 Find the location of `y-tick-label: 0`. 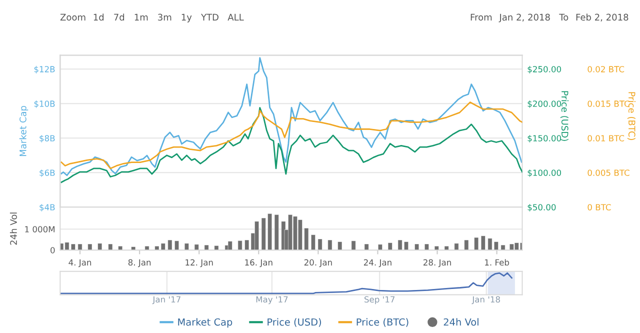

y-tick-label: 0 is located at coordinates (52, 250).